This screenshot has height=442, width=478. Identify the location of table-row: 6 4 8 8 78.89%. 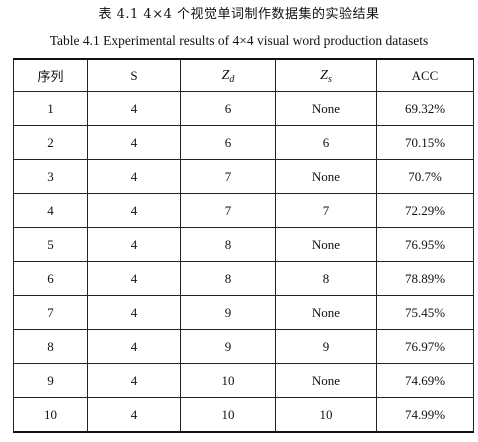
(243, 278).